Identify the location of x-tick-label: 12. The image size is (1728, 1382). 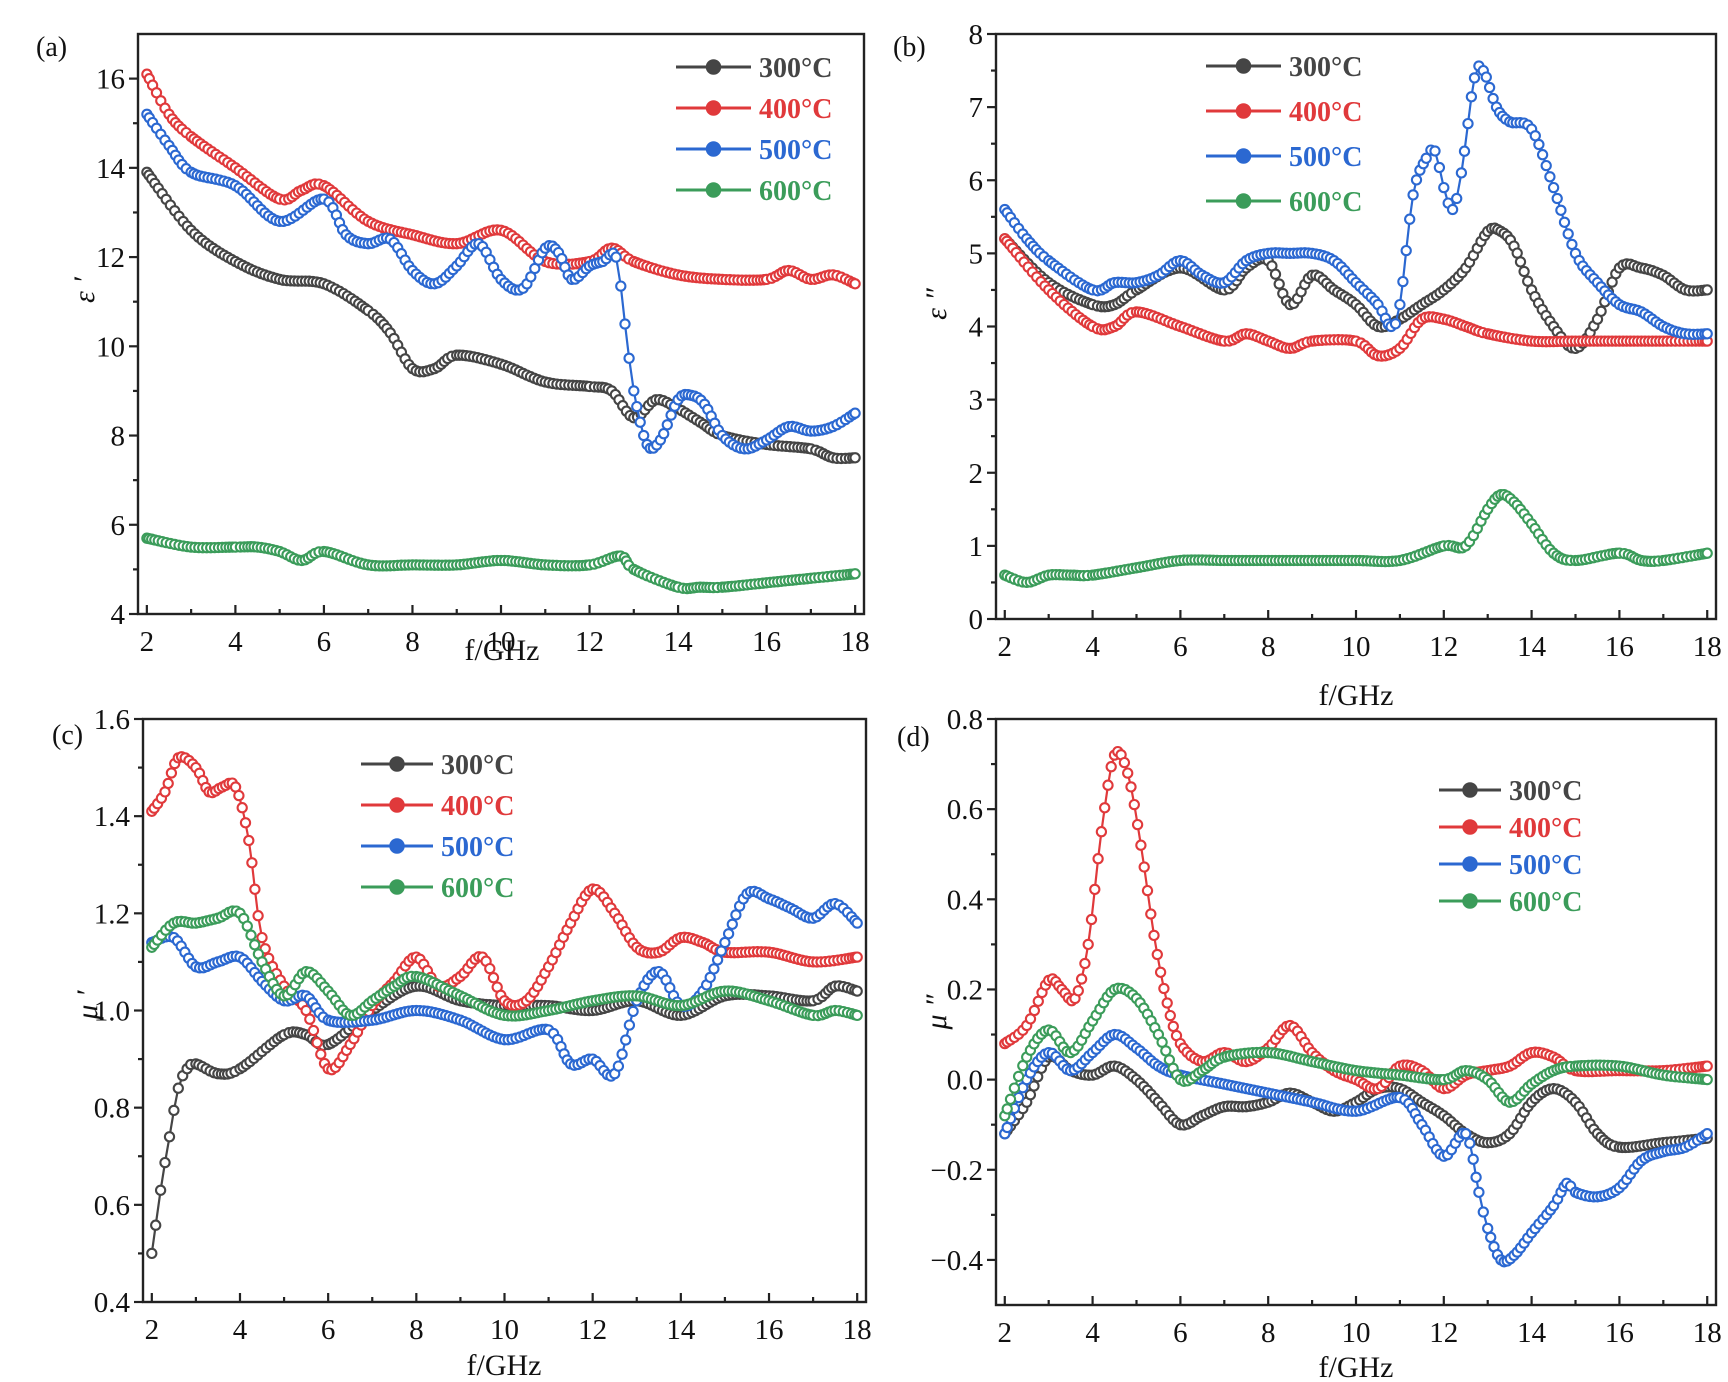
(1443, 647).